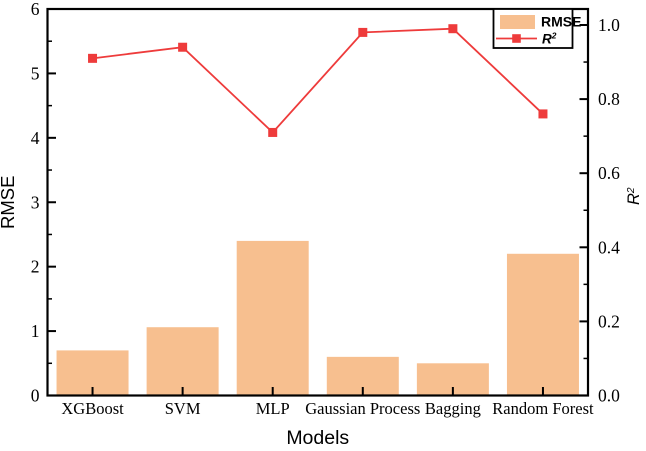 The image size is (646, 451). I want to click on x-axis-title: Models, so click(317, 438).